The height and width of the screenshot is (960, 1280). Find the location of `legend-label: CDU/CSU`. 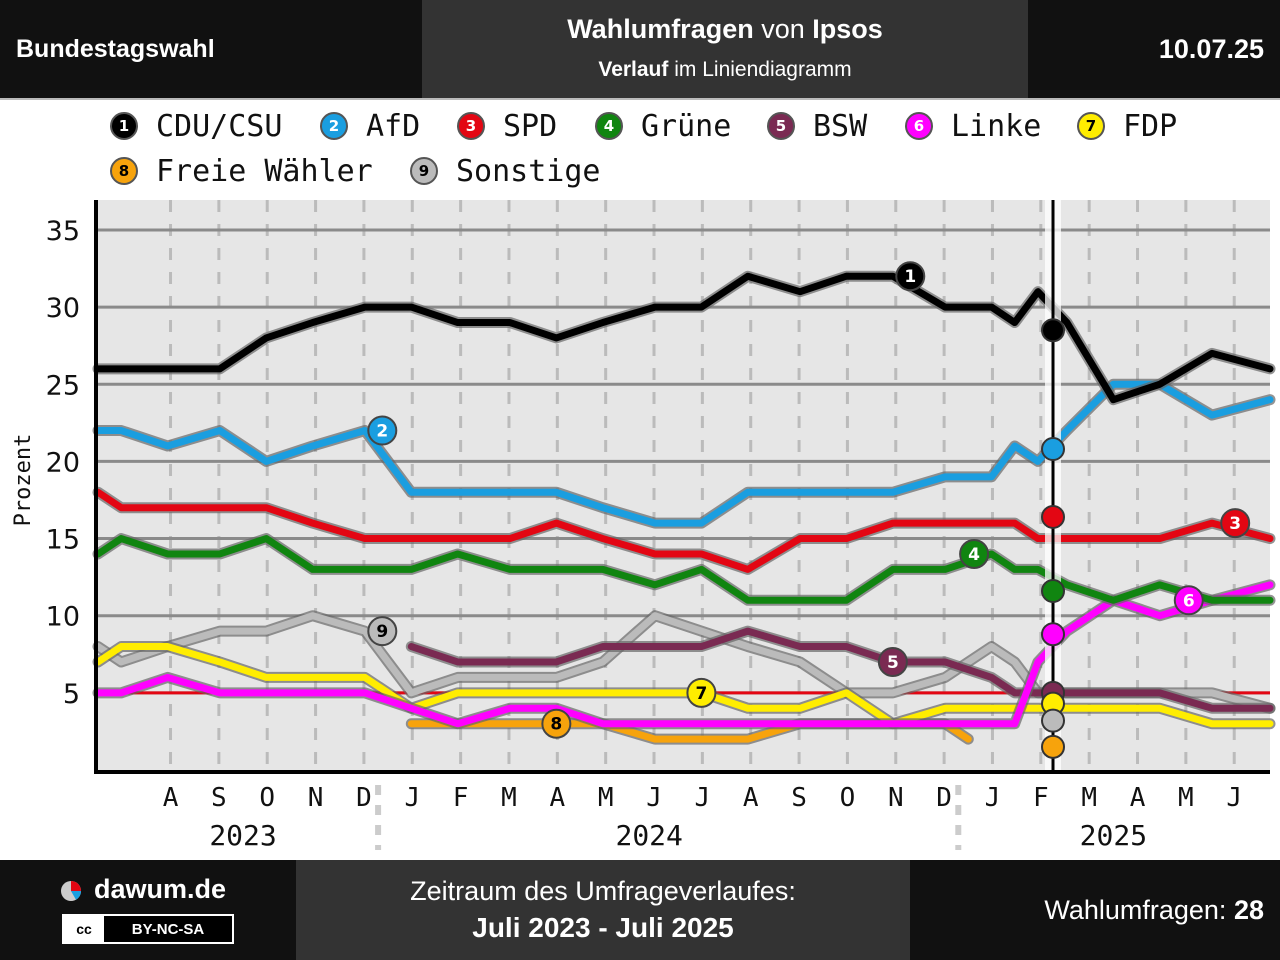

legend-label: CDU/CSU is located at coordinates (219, 126).